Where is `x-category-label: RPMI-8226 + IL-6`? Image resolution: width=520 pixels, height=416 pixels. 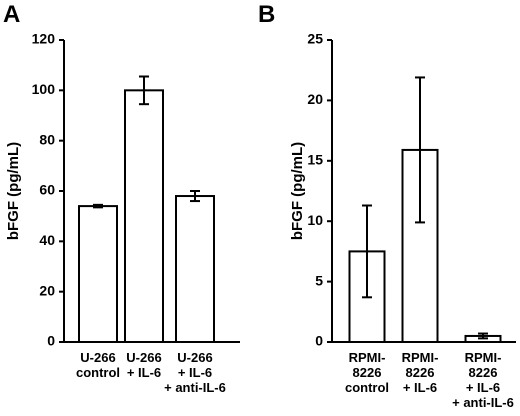
x-category-label: RPMI-8226 + IL-6 is located at coordinates (420, 372).